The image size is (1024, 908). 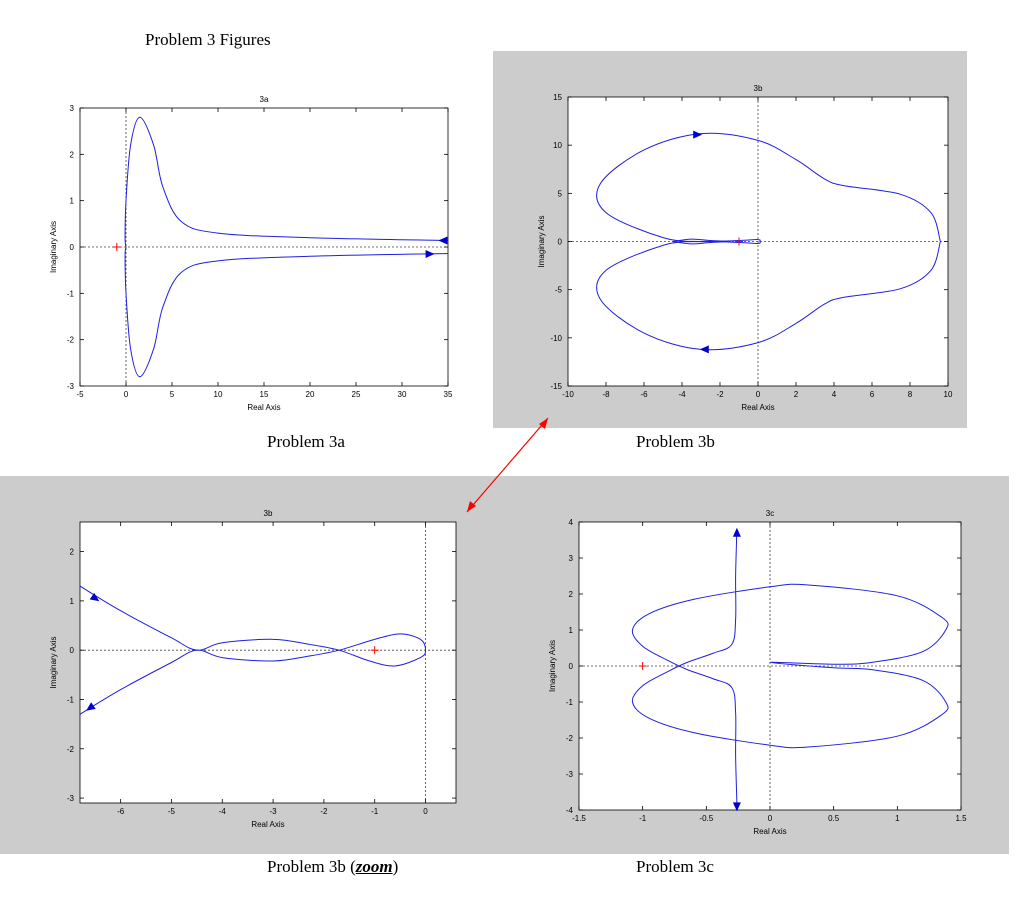 I want to click on y-tick-label: 5, so click(x=560, y=193).